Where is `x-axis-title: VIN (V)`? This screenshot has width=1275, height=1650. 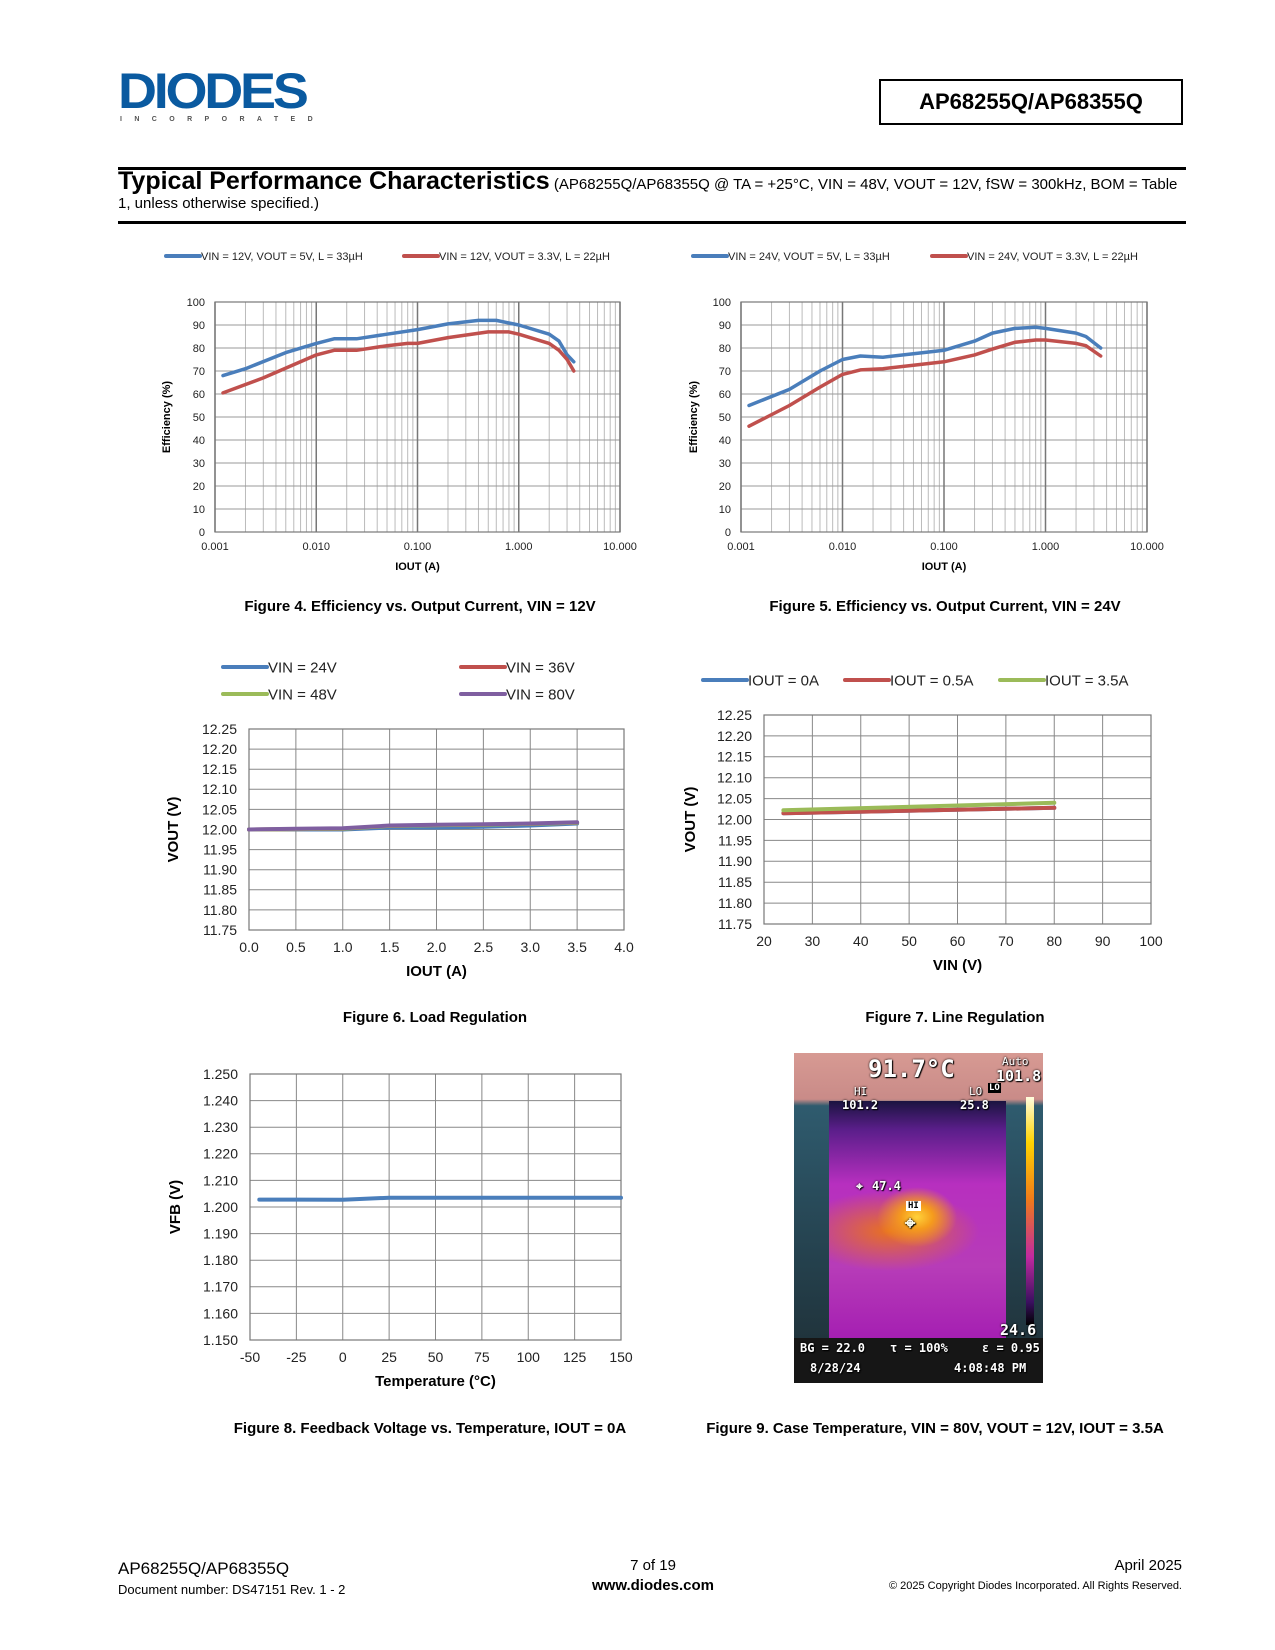
x-axis-title: VIN (V) is located at coordinates (957, 965).